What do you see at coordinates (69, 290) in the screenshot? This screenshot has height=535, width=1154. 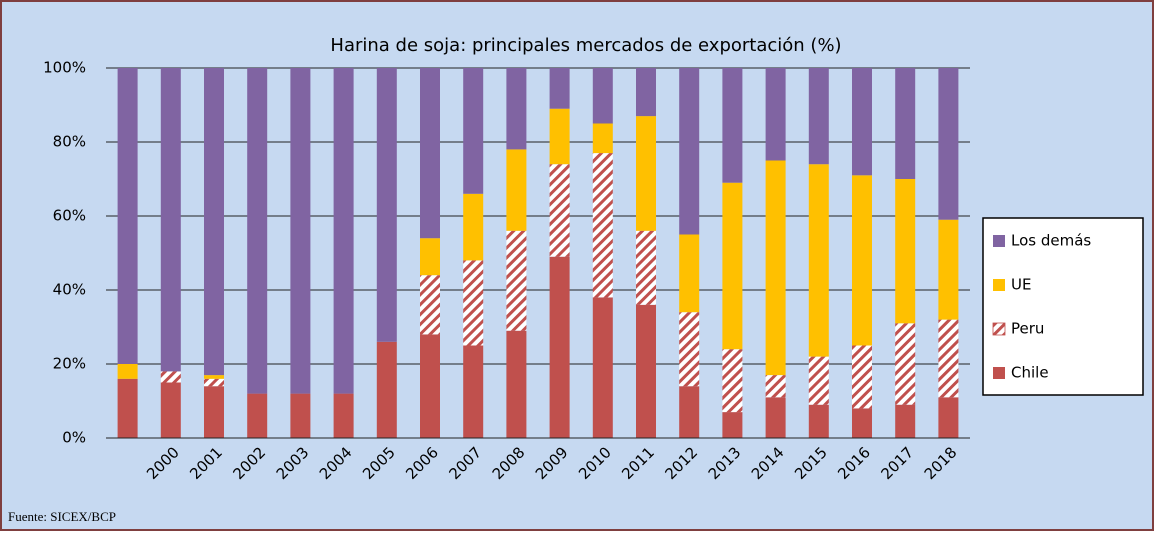 I see `y-tick-label: 40%` at bounding box center [69, 290].